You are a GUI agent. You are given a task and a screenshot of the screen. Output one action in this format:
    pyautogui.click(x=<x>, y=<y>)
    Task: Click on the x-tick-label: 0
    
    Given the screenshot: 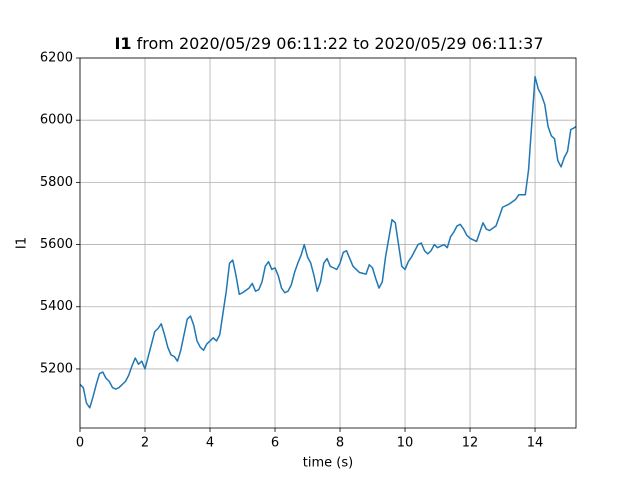 What is the action you would take?
    pyautogui.click(x=80, y=443)
    